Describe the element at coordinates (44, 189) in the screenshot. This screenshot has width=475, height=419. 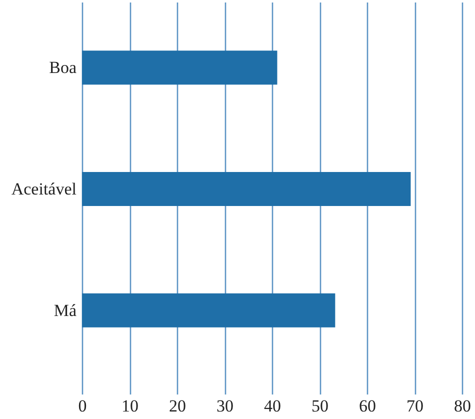
I see `y-tick-label: Aceitável` at that location.